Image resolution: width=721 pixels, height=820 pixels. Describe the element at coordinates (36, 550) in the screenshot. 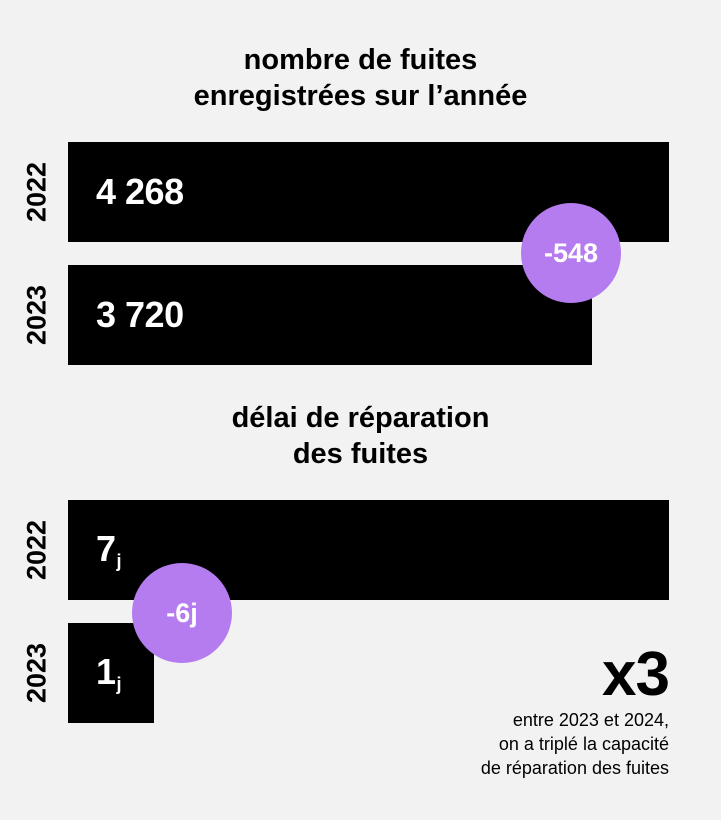

I see `chart2-category-label: 2022` at that location.